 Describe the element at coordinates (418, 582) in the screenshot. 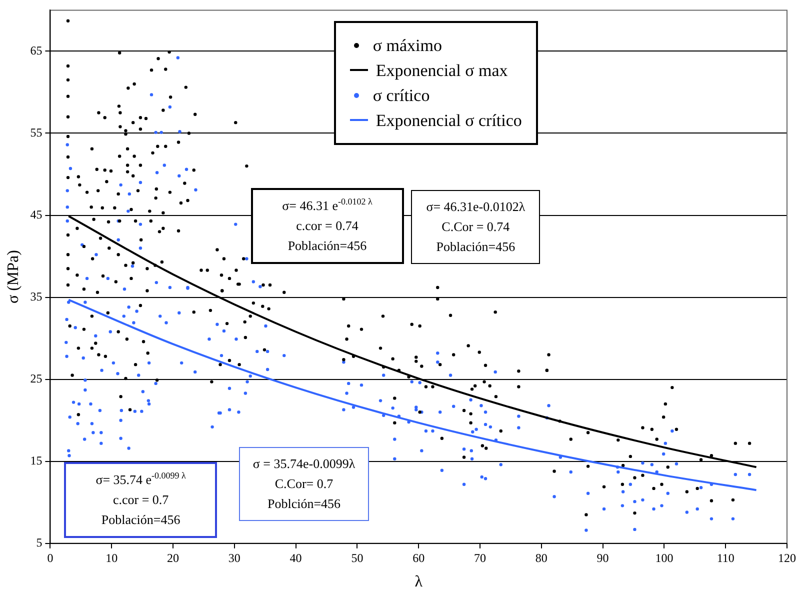

I see `x-axis-title: λ` at that location.